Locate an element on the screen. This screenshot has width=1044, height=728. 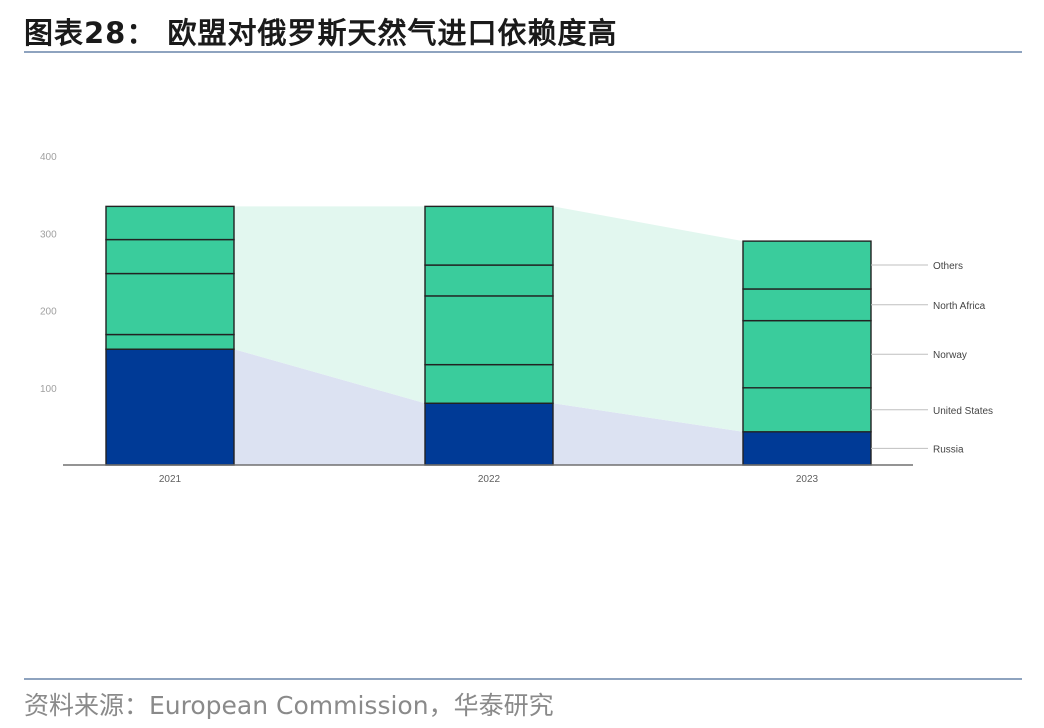
bar-norway-2023 is located at coordinates (807, 354).